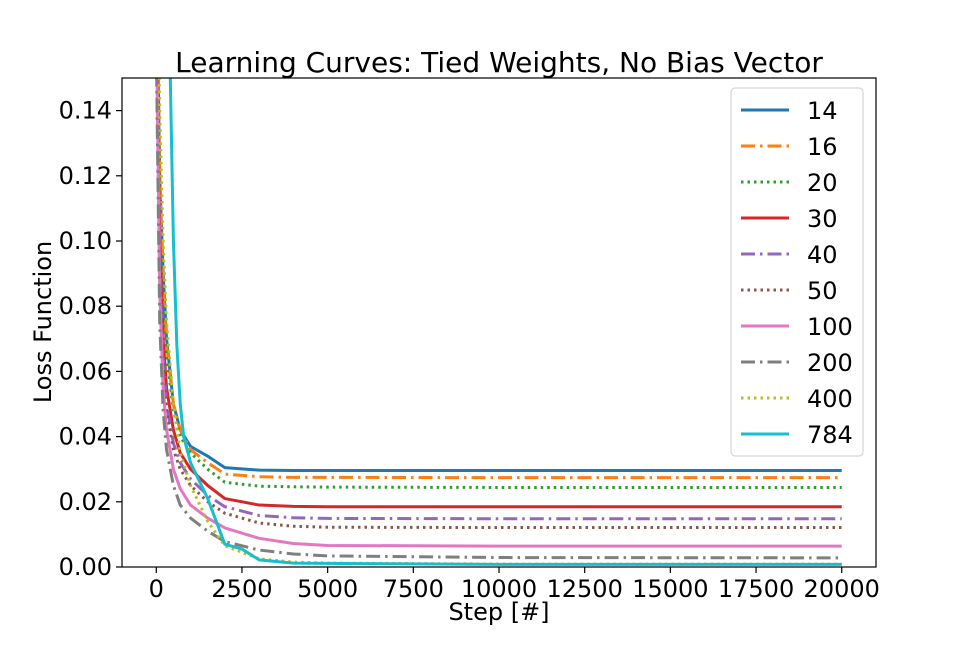 This screenshot has width=972, height=648. I want to click on x-tick-label: 0, so click(156, 589).